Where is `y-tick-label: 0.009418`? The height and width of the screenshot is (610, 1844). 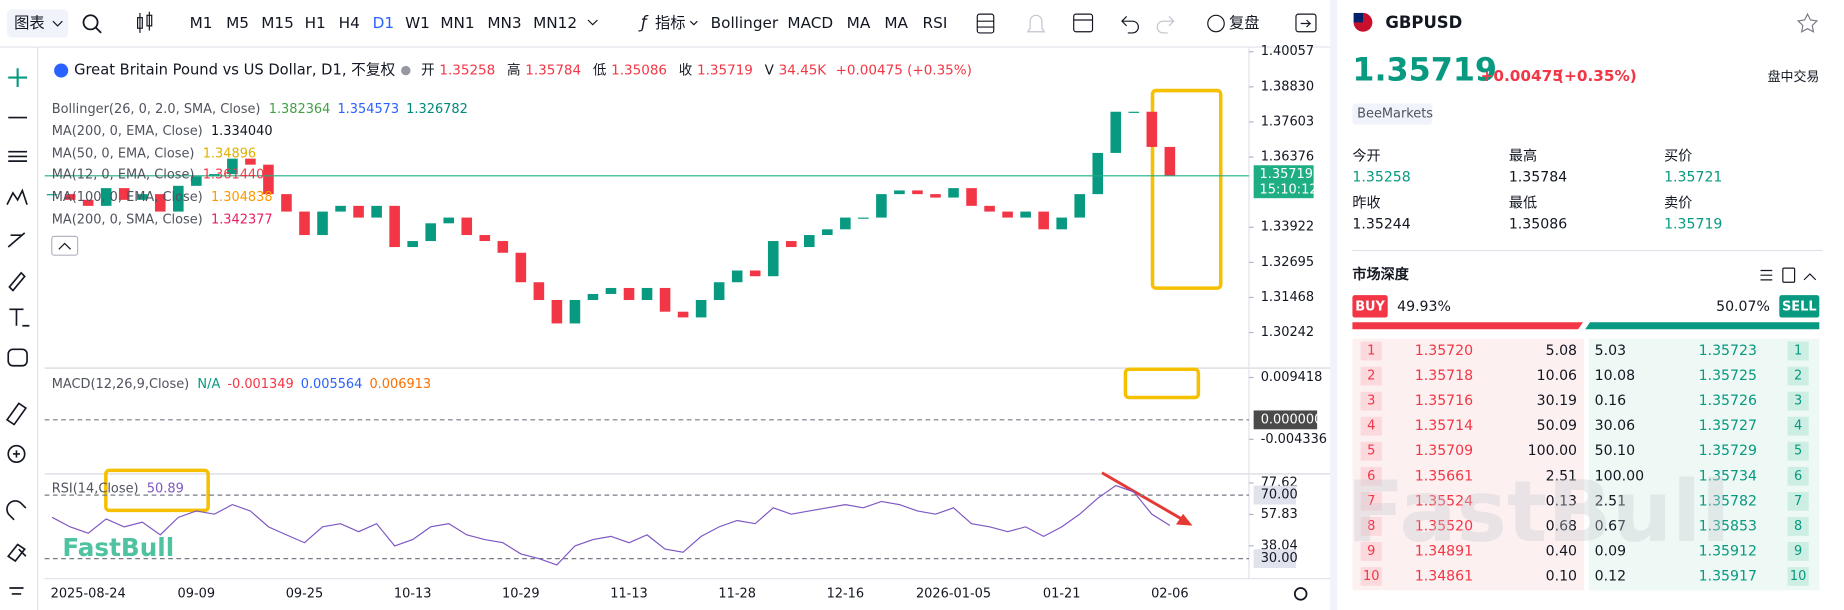 y-tick-label: 0.009418 is located at coordinates (1292, 377).